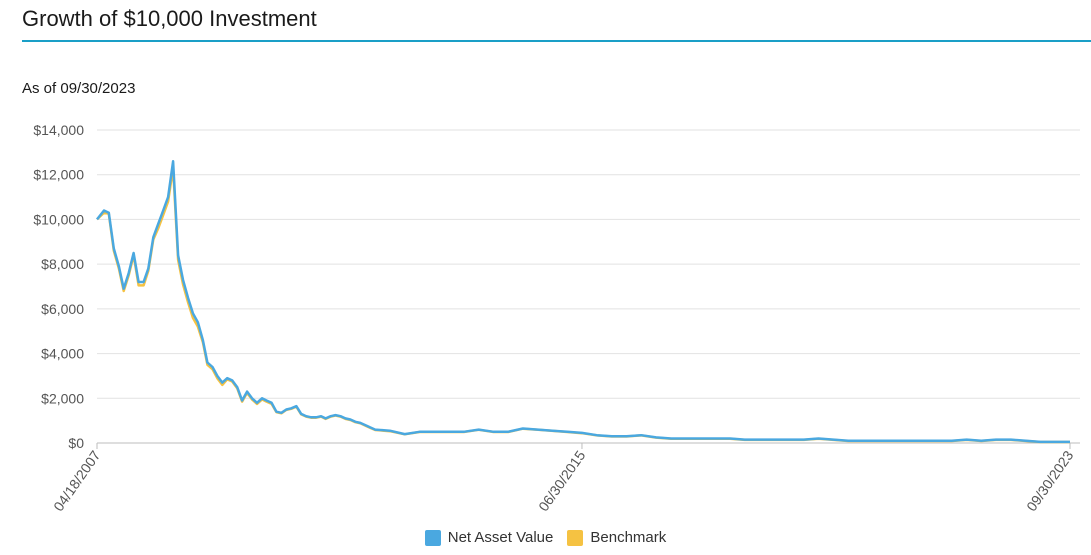 The image size is (1091, 555). Describe the element at coordinates (628, 537) in the screenshot. I see `legend-label-benchmark: Benchmark` at that location.